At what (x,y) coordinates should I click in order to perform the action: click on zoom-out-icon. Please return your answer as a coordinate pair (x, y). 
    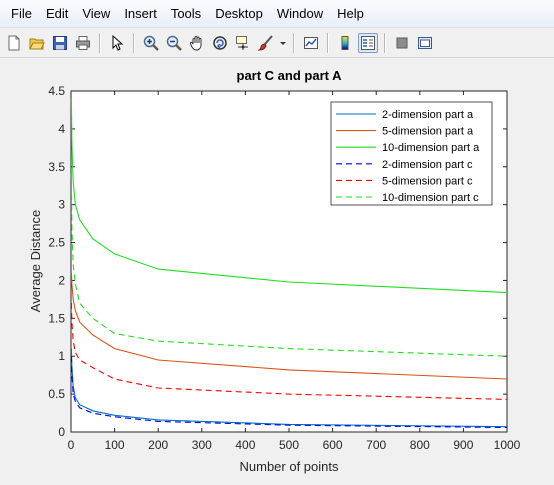
    Looking at the image, I should click on (174, 43).